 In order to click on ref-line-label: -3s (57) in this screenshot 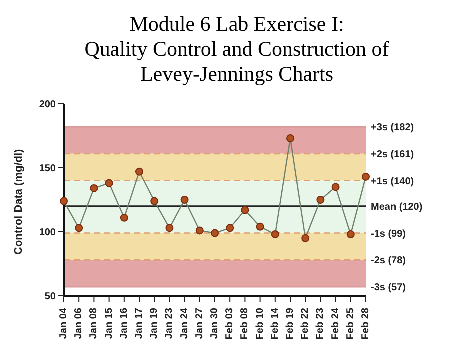, I will do `click(388, 288)`.